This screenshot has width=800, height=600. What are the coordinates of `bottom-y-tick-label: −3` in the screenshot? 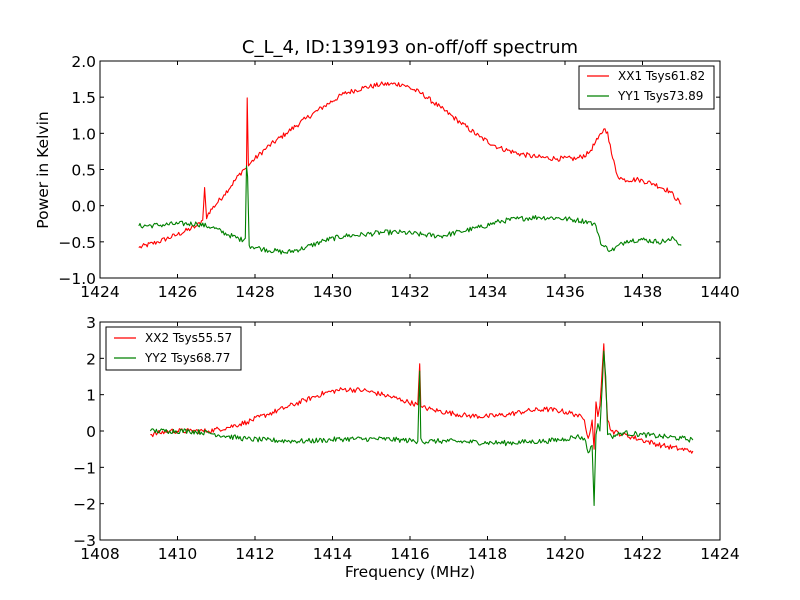 It's located at (84, 541).